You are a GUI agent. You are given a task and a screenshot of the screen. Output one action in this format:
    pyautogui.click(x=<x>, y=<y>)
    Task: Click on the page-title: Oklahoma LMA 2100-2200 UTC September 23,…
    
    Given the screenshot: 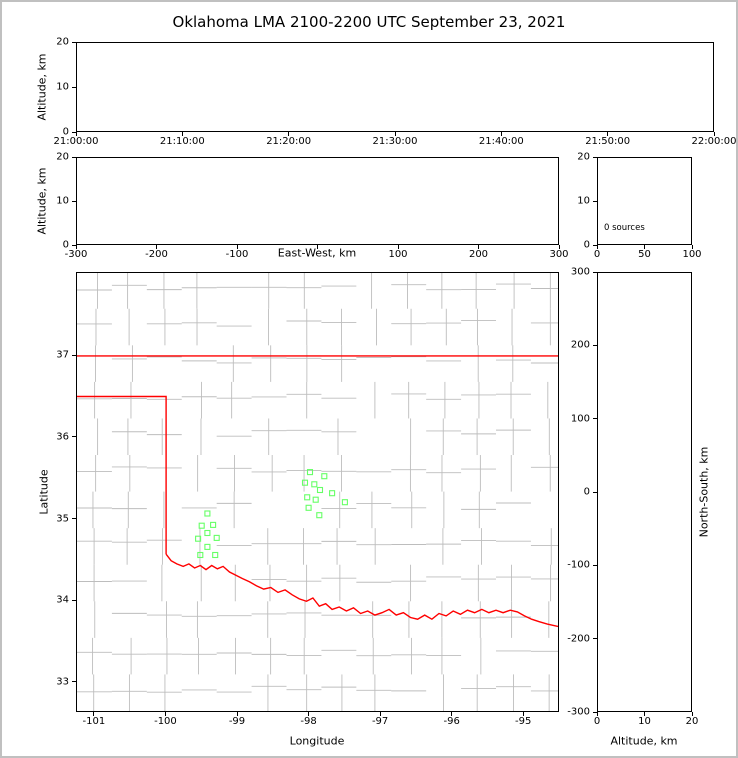 What is the action you would take?
    pyautogui.click(x=369, y=22)
    